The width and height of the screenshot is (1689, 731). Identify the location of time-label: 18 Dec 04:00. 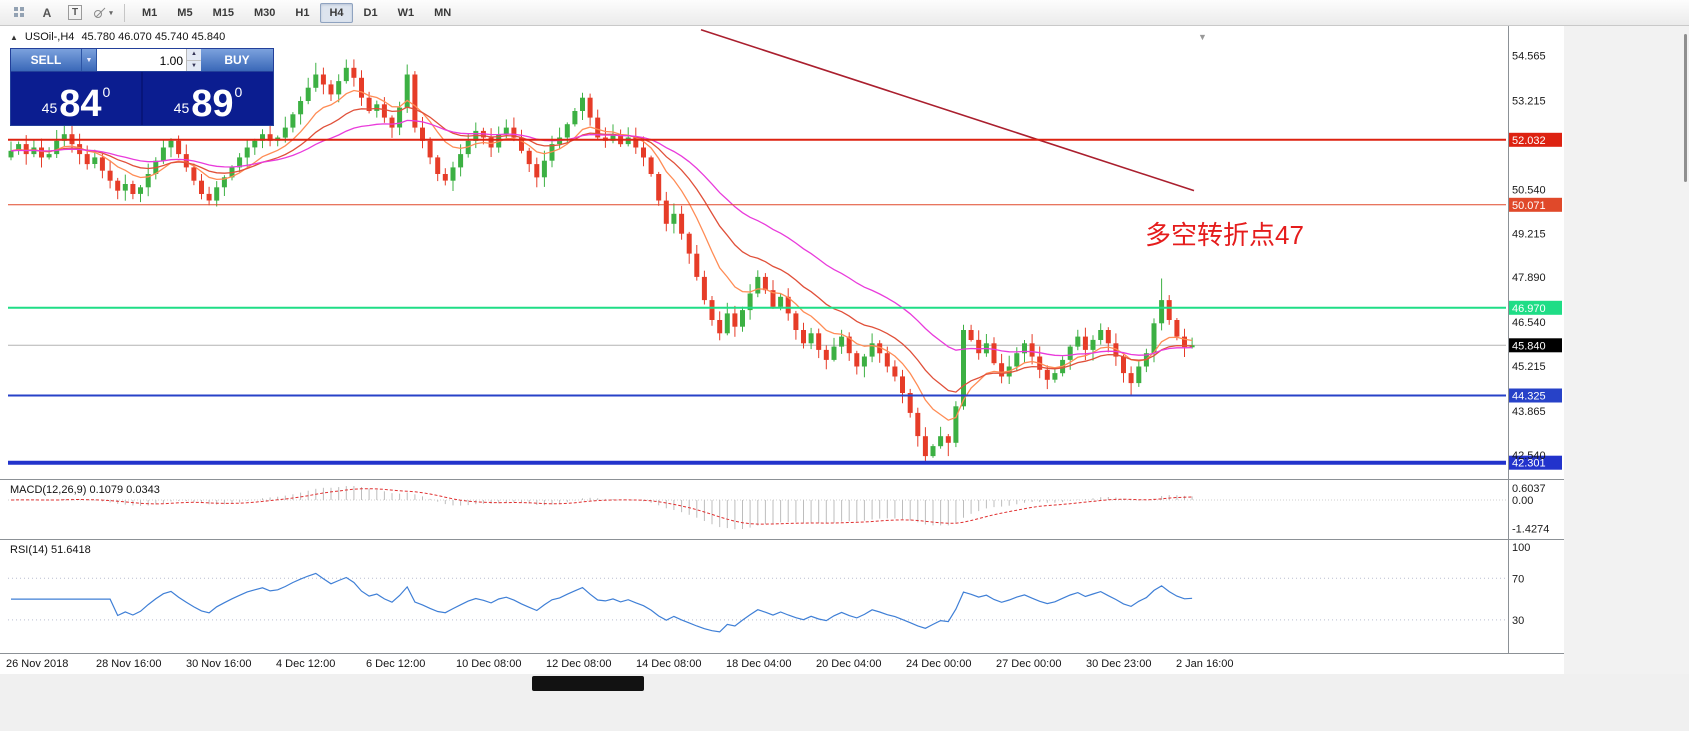
(759, 664).